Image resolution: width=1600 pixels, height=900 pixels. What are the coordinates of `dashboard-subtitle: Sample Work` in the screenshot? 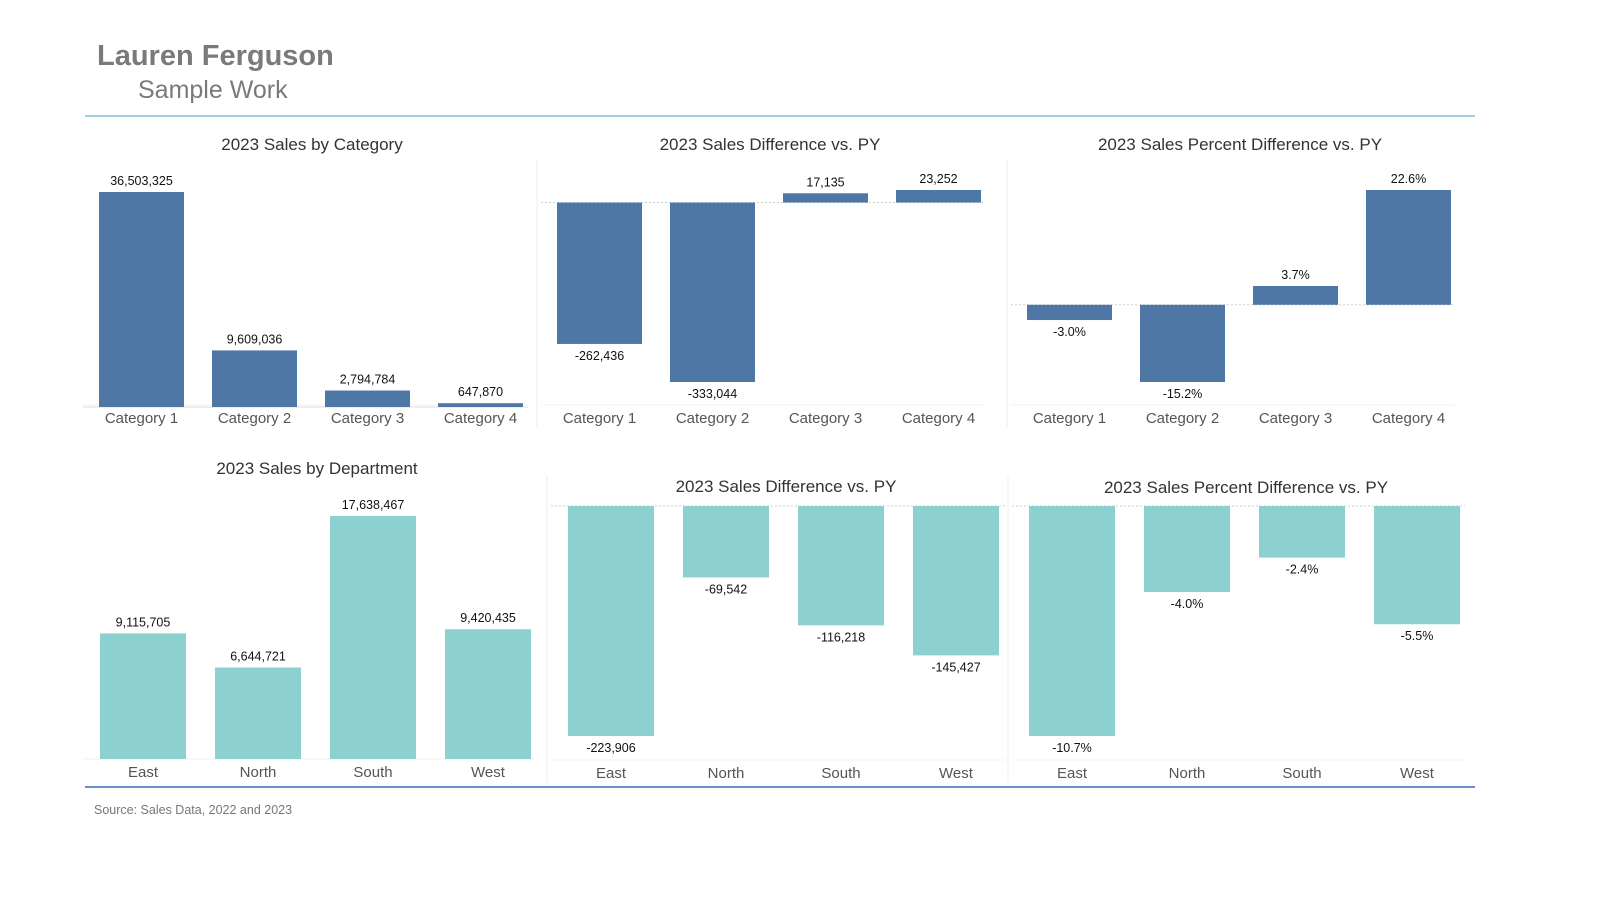 It's located at (213, 90).